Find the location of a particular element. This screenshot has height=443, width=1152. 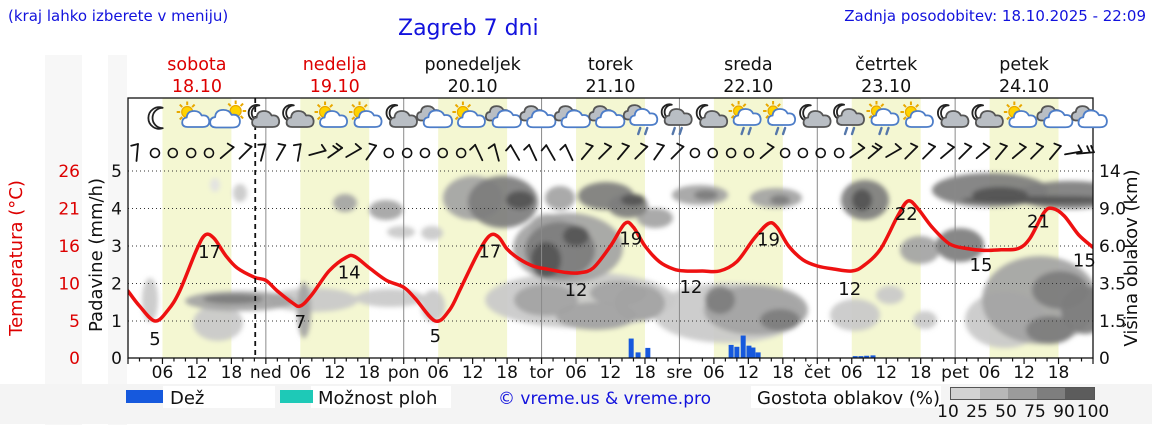

cloud-density-label: Gostota oblakov (%) is located at coordinates (849, 398).